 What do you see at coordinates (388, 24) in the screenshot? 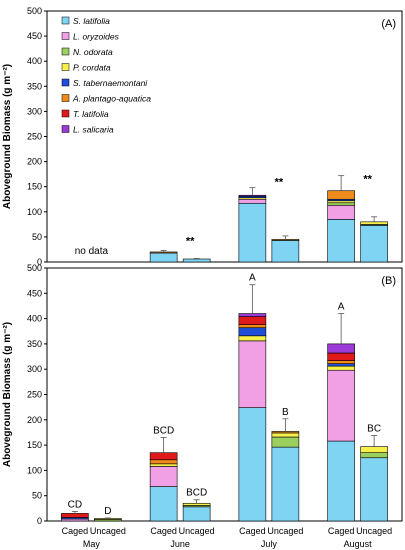
I see `panel-label: (A)` at bounding box center [388, 24].